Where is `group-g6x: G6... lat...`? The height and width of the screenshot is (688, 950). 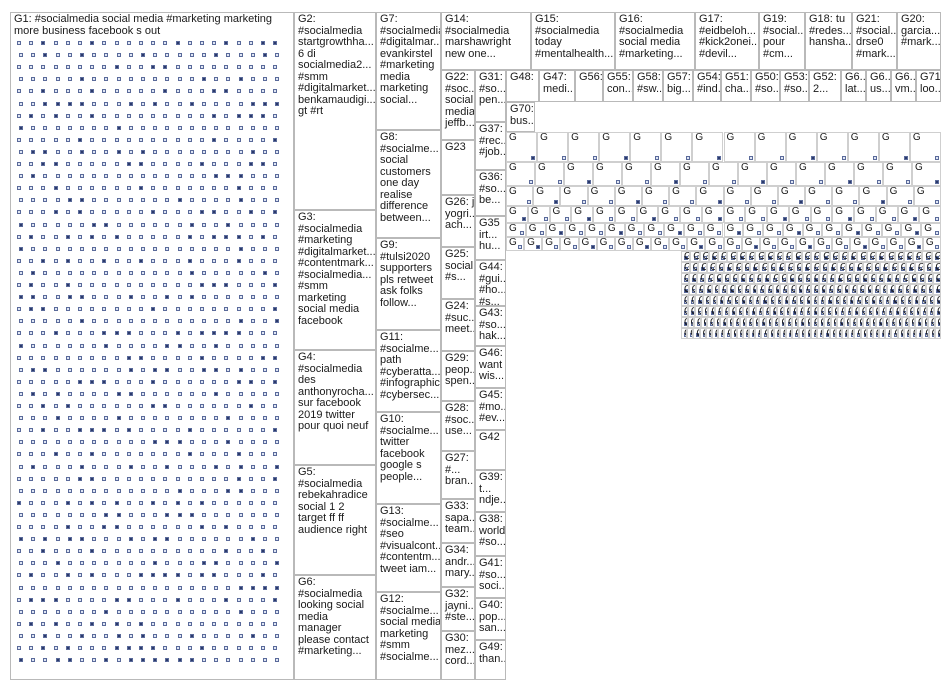 group-g6x: G6... lat... is located at coordinates (853, 86).